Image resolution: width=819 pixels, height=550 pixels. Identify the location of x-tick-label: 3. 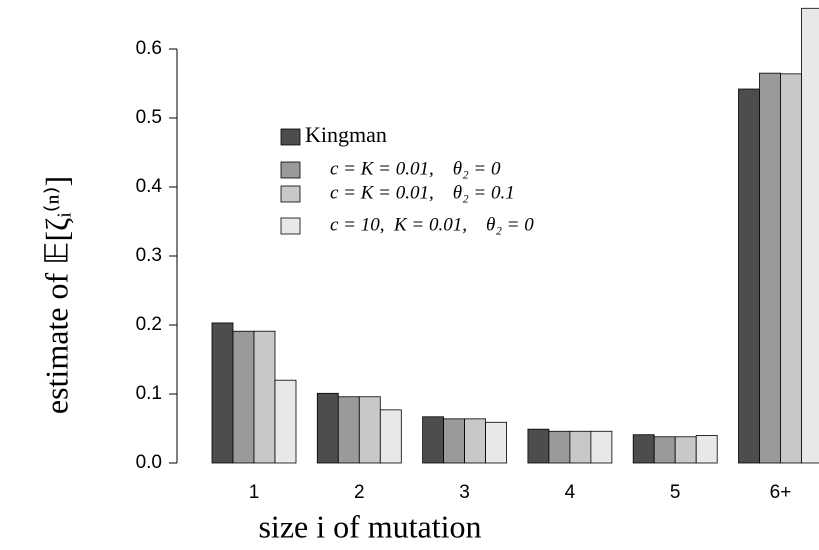
(464, 492).